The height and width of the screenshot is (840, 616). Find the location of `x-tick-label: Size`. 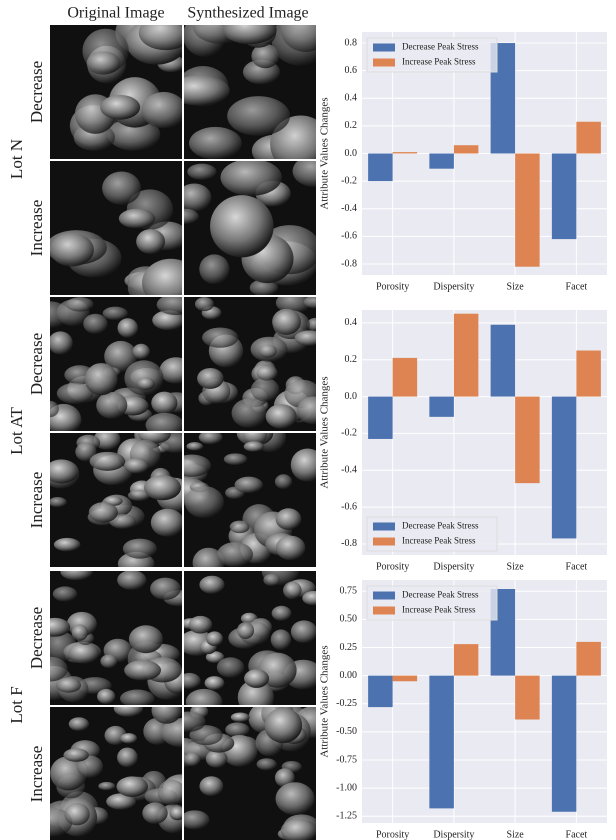

x-tick-label: Size is located at coordinates (516, 566).